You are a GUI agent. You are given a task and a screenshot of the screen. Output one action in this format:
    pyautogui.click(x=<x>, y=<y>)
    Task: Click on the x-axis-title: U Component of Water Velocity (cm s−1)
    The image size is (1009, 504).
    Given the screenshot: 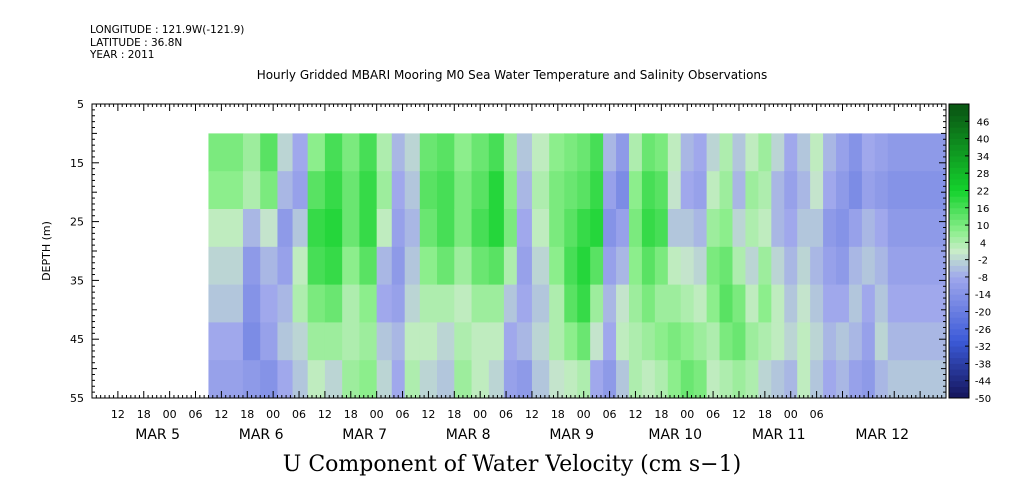 What is the action you would take?
    pyautogui.click(x=512, y=464)
    